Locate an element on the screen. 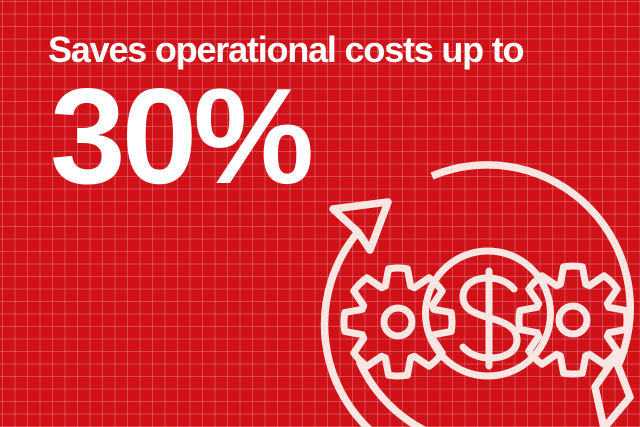 This screenshot has width=640, height=427. left-gear is located at coordinates (398, 322).